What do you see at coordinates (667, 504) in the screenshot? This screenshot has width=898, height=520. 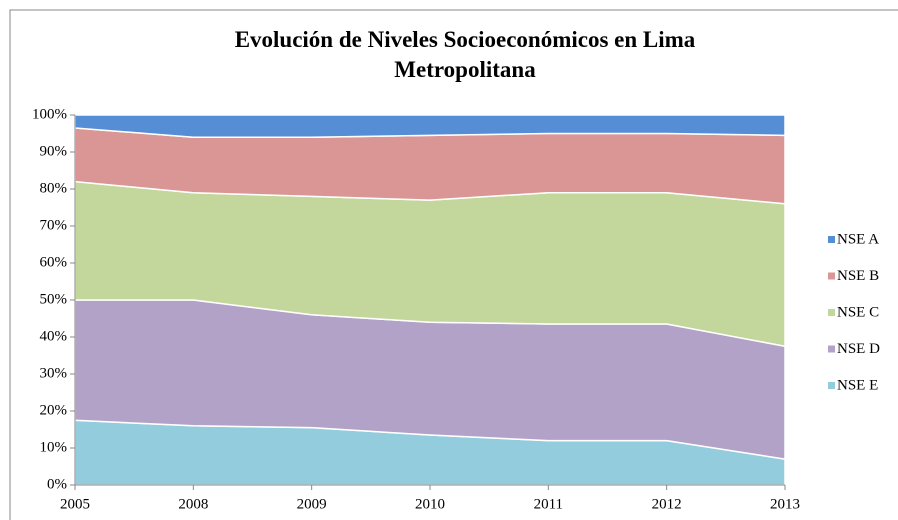 I see `x-tick-label: 2012` at bounding box center [667, 504].